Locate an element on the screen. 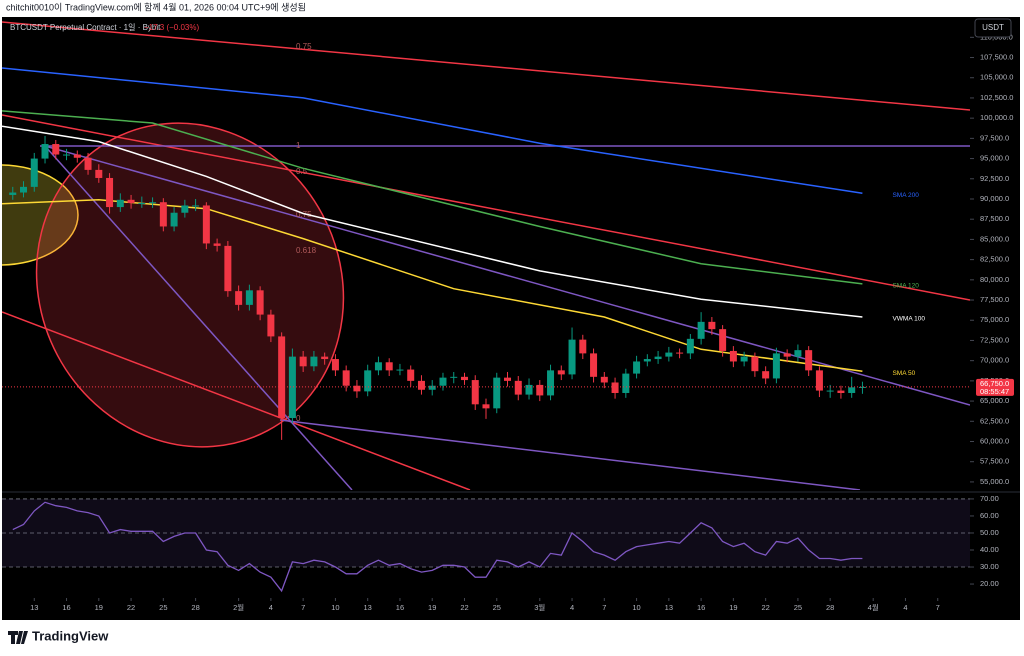  y-tick-label: 72,500.0 is located at coordinates (994, 339).